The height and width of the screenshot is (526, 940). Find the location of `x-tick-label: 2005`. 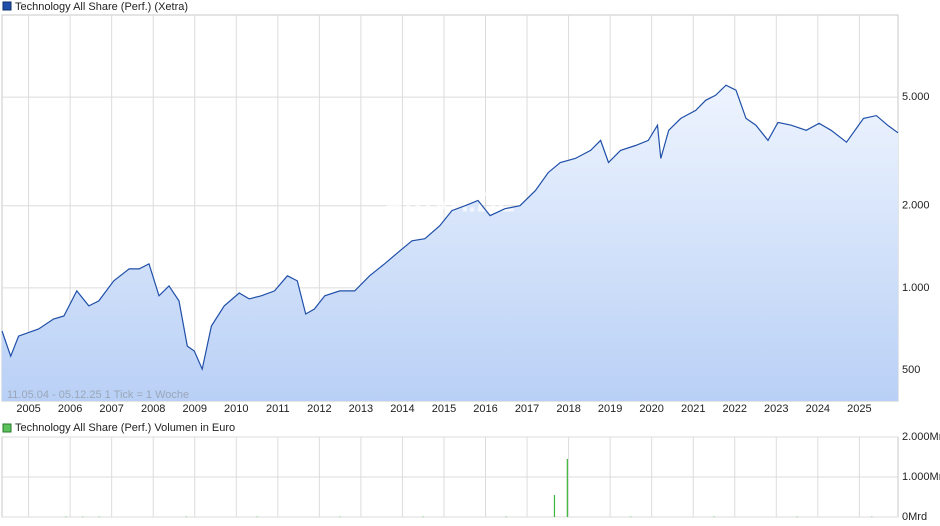

x-tick-label: 2005 is located at coordinates (28, 409).